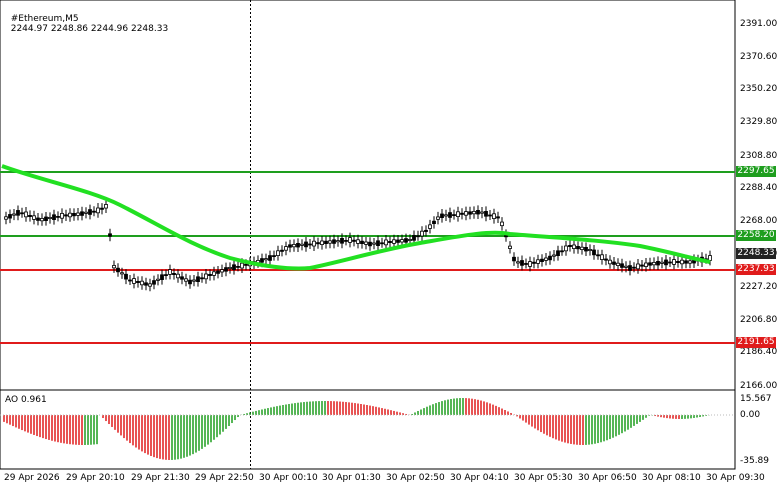  What do you see at coordinates (759, 122) in the screenshot?
I see `price-tick: 2329.80` at bounding box center [759, 122].